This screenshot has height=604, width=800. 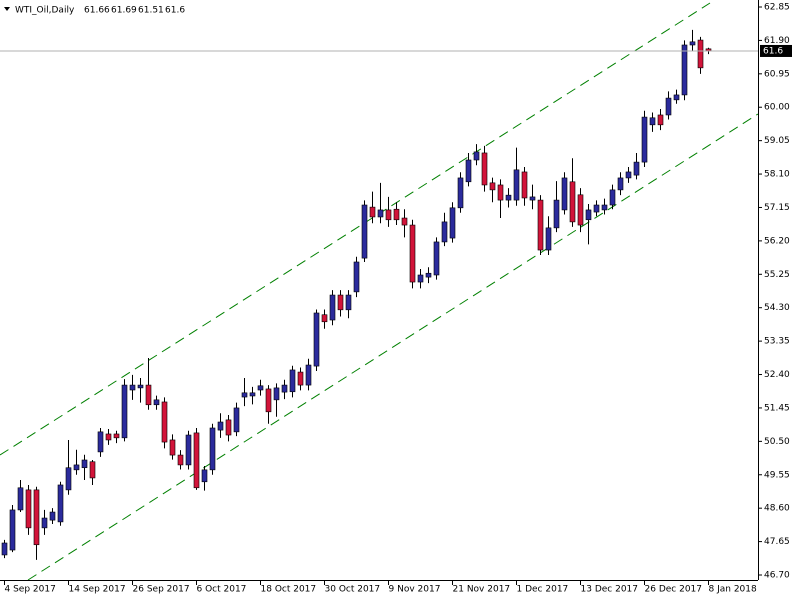 I want to click on y-tick-label: 58.10, so click(x=777, y=175).